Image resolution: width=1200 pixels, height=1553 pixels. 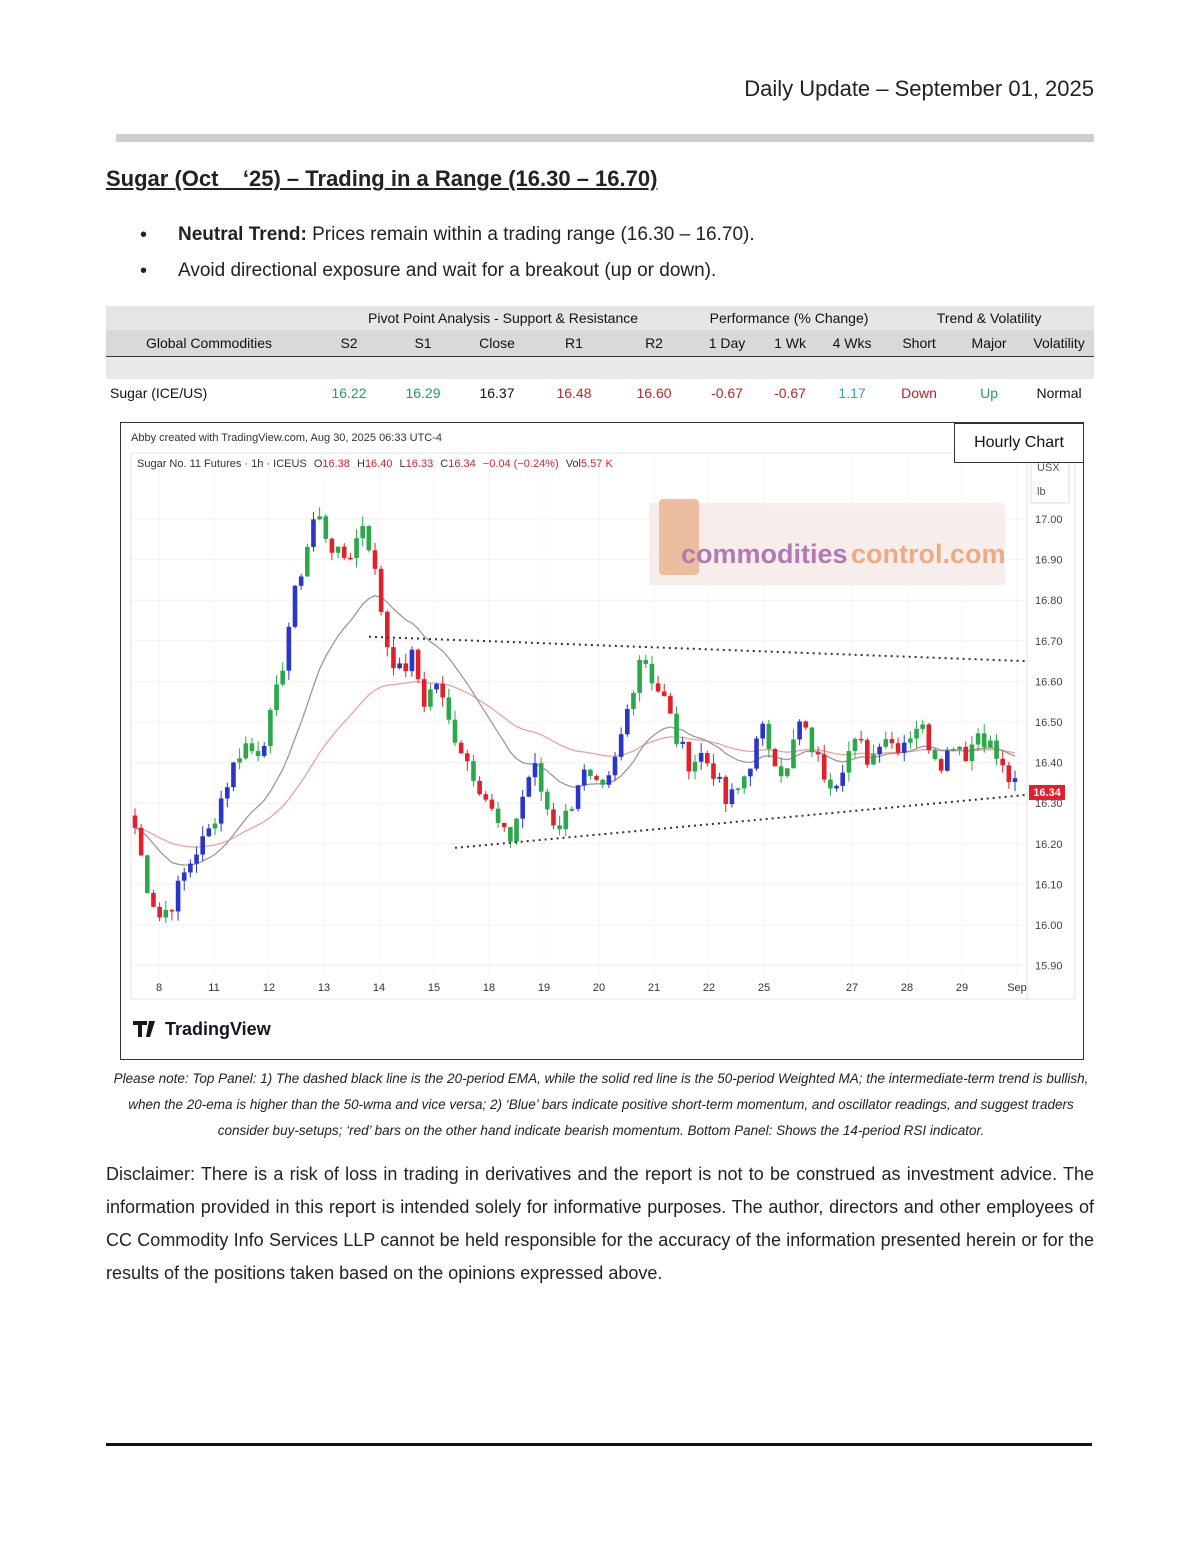 I want to click on x-tick-label: 8, so click(x=159, y=988).